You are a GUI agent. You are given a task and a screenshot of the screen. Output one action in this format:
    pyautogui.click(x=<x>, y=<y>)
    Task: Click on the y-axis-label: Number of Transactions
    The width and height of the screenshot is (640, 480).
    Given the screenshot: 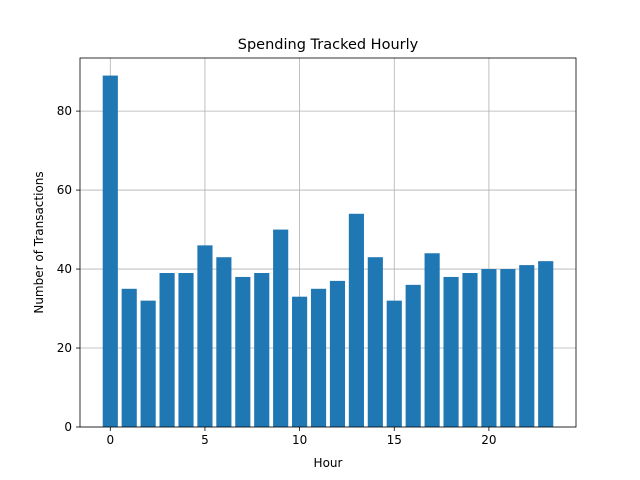 What is the action you would take?
    pyautogui.click(x=39, y=242)
    